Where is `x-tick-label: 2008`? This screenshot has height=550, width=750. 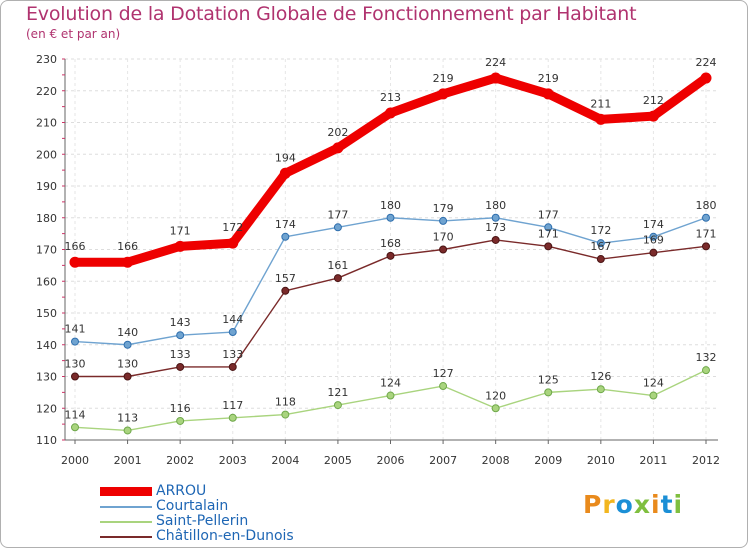
x-tick-label: 2008 is located at coordinates (496, 460).